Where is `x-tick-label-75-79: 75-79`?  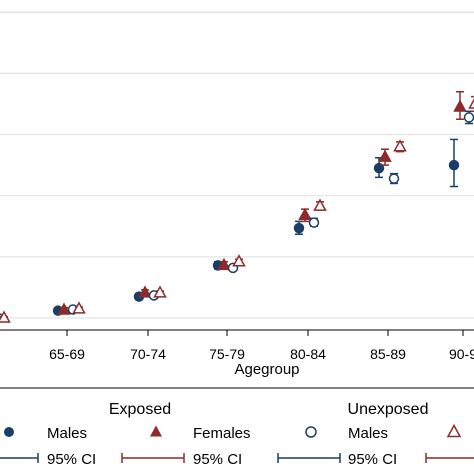
x-tick-label-75-79: 75-79 is located at coordinates (227, 354).